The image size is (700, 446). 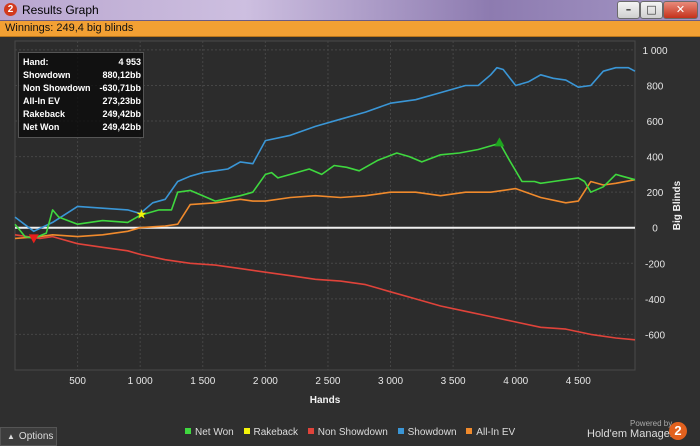 I want to click on footer-bar, so click(x=350, y=432).